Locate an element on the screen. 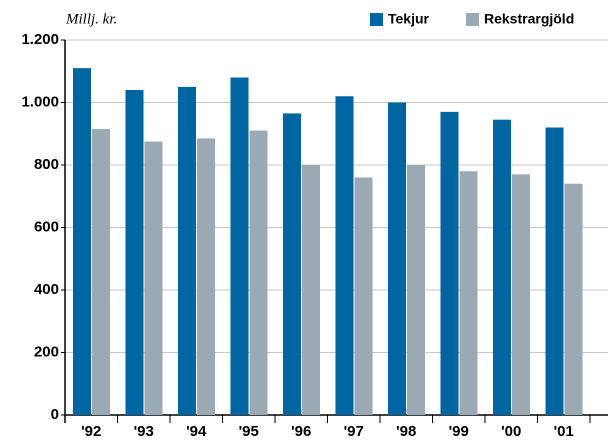 The width and height of the screenshot is (608, 440). y-tick-label: 400 is located at coordinates (46, 289).